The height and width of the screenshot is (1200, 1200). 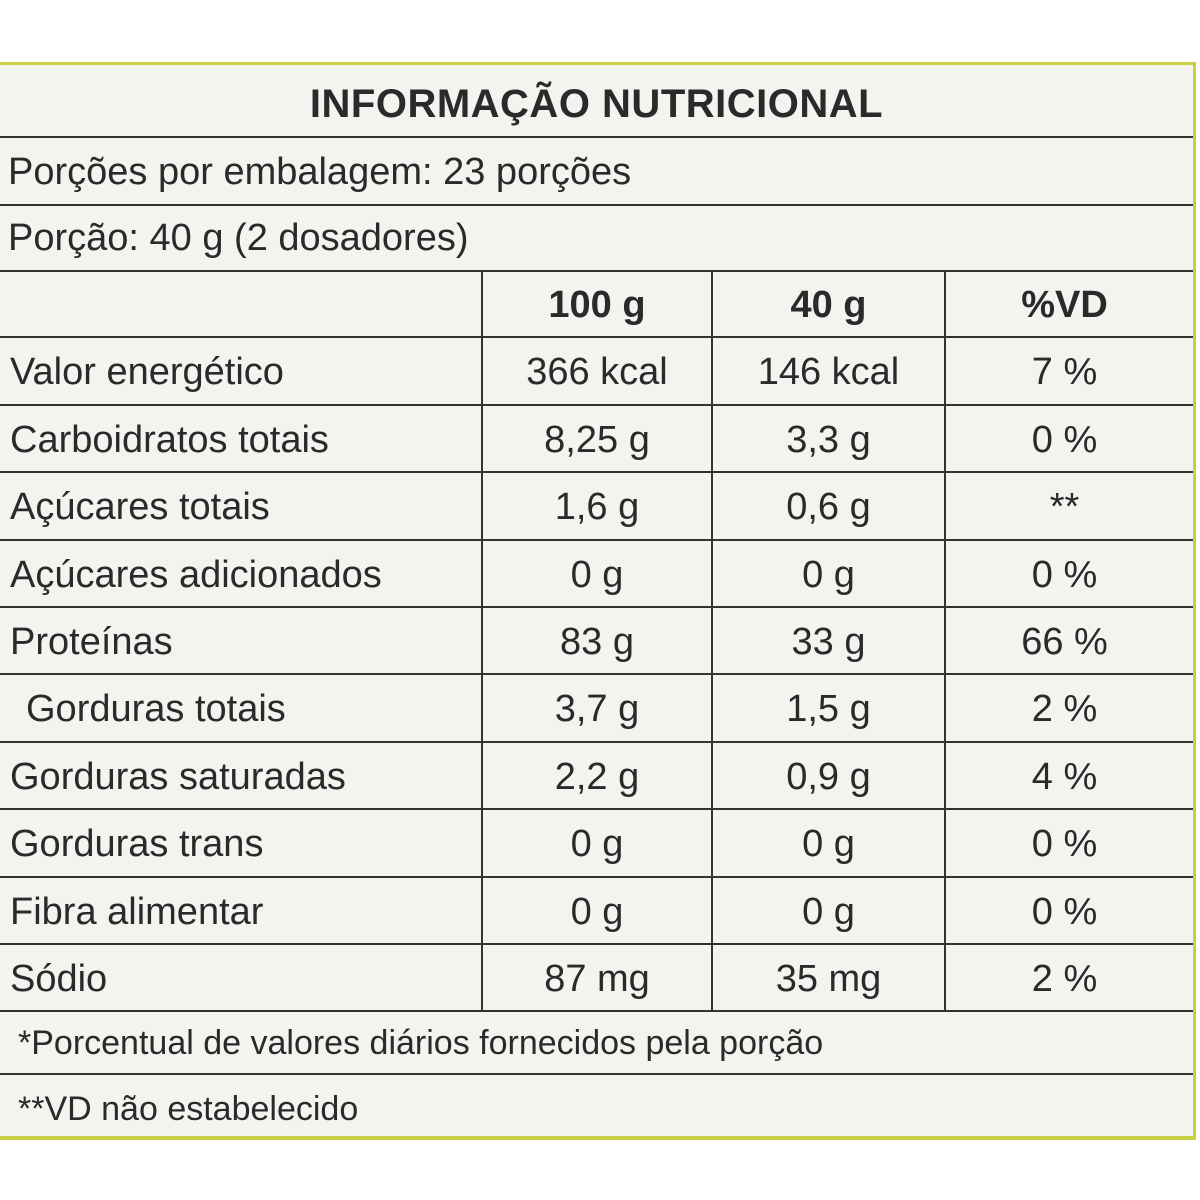 I want to click on header-per-serving: 40 g, so click(x=829, y=304).